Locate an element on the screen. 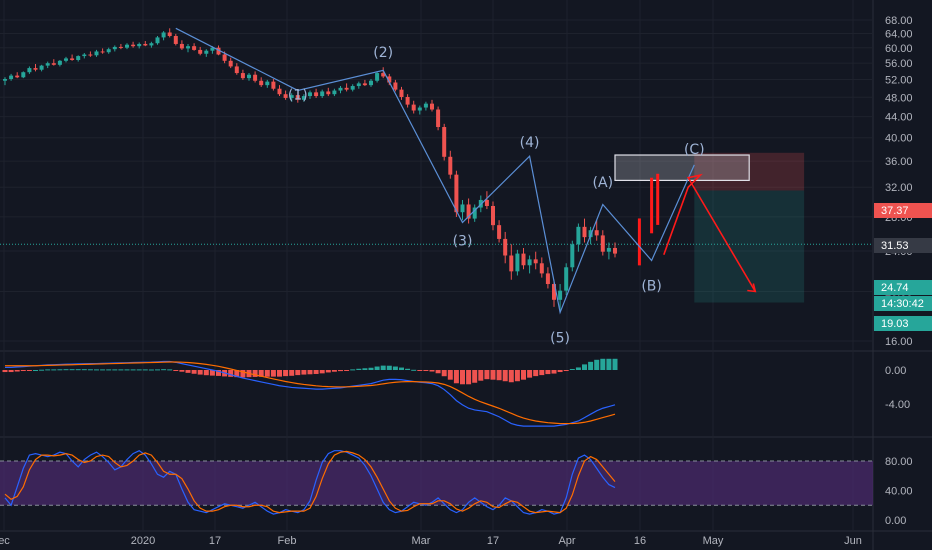 This screenshot has height=550, width=932. stochastic-pane is located at coordinates (436, 482).